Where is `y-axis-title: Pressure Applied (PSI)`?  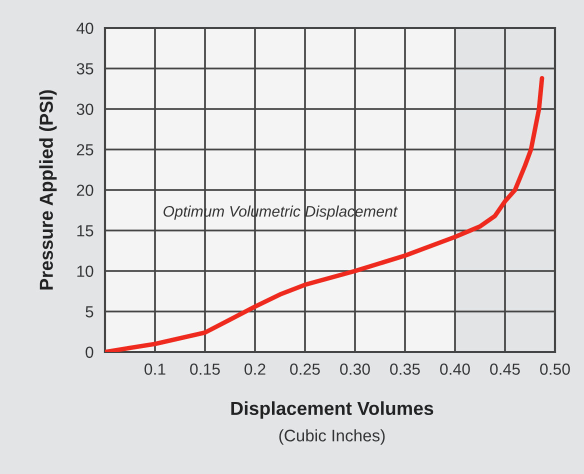 y-axis-title: Pressure Applied (PSI) is located at coordinates (48, 190).